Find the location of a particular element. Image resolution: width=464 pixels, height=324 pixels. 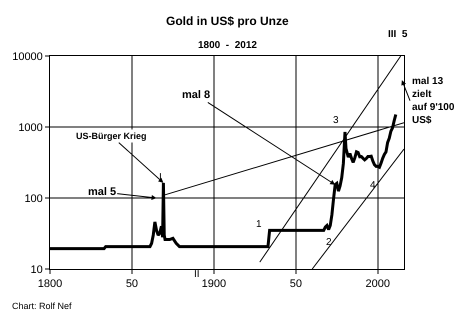

text: mal 13 zielt auf 9'100 US$ is located at coordinates (433, 101).